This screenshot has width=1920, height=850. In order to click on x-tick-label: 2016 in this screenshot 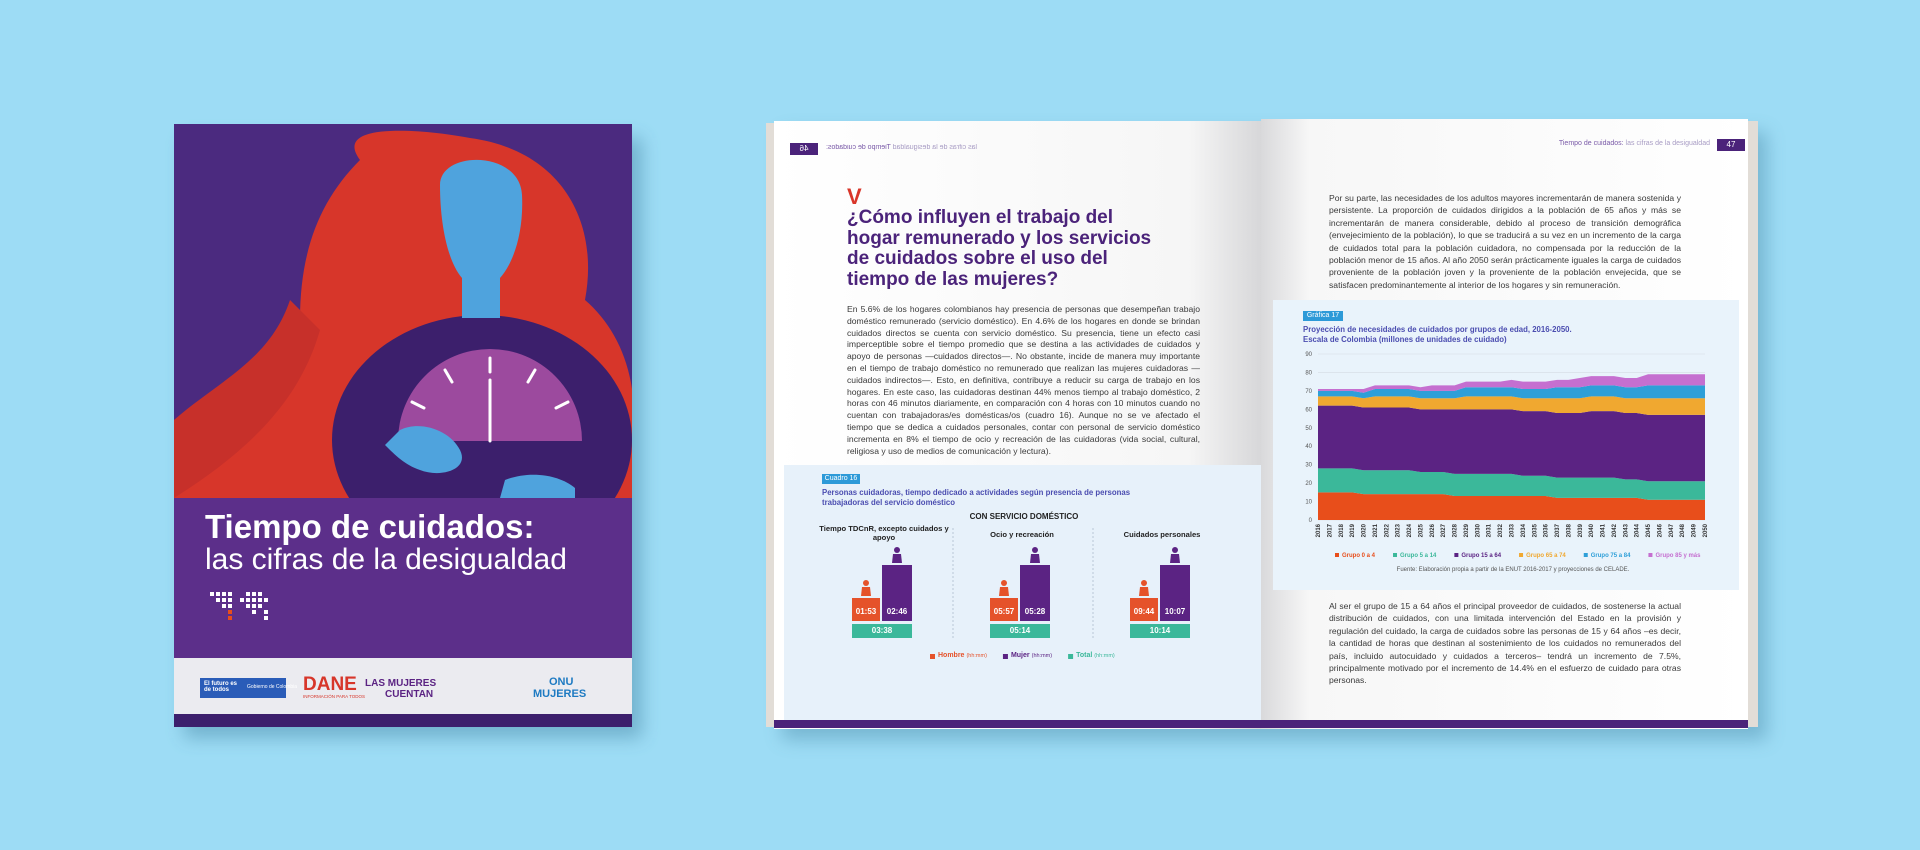, I will do `click(1319, 530)`.